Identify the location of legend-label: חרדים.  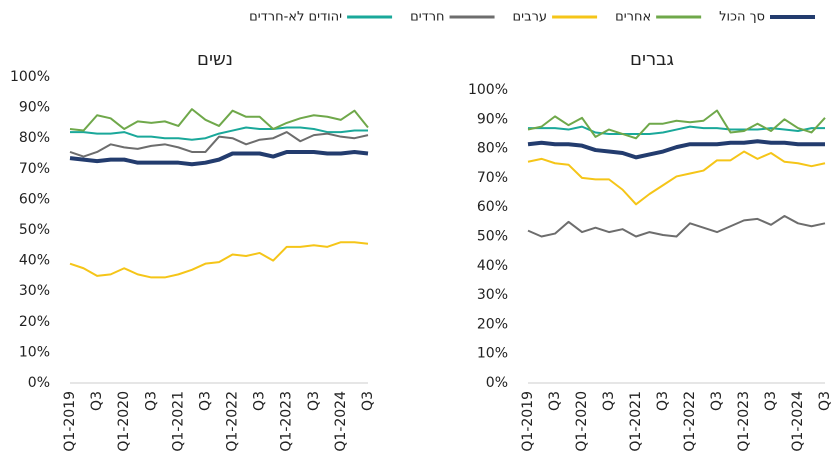
(427, 17).